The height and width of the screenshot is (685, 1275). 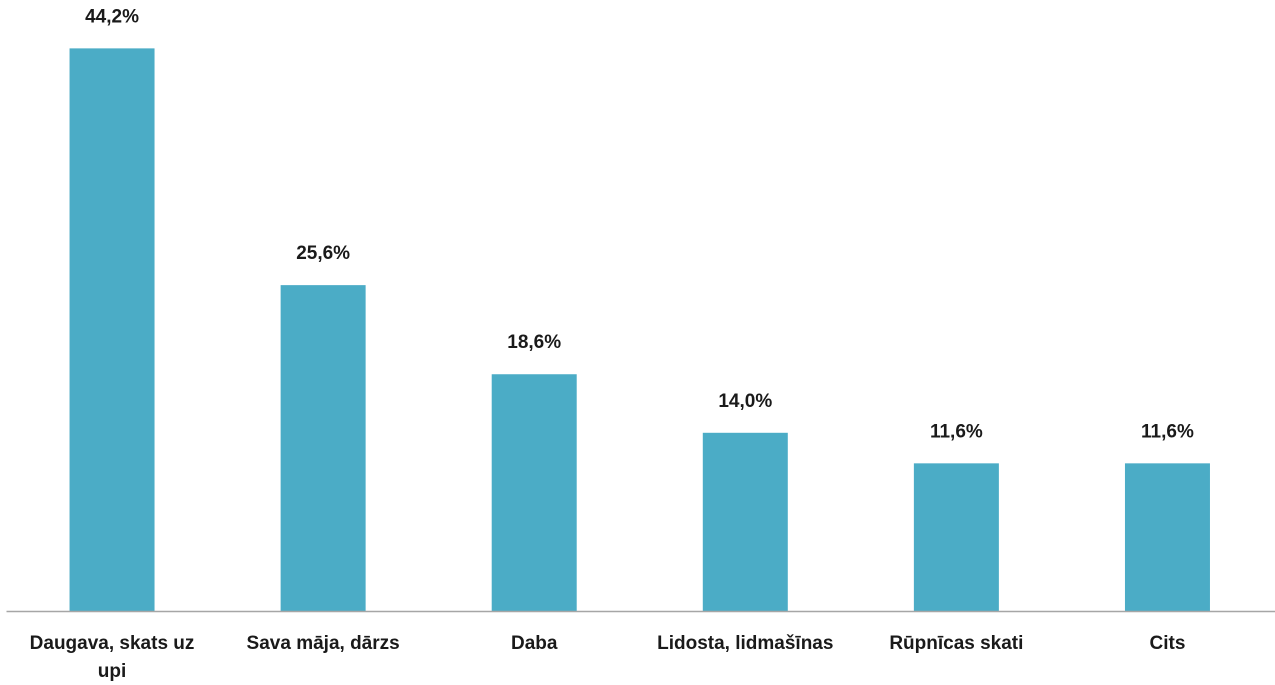 What do you see at coordinates (745, 643) in the screenshot?
I see `x-tick-label: Lidosta, lidmašīnas` at bounding box center [745, 643].